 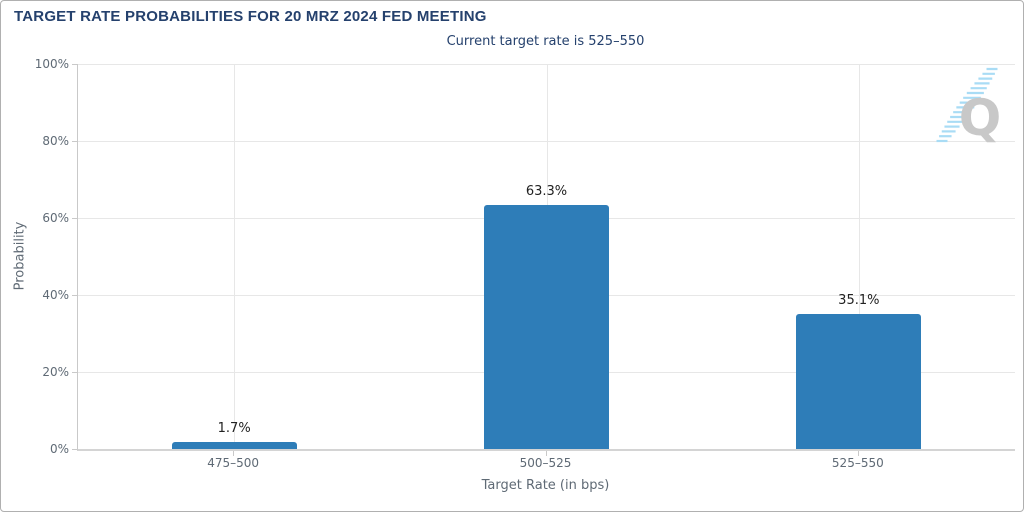 I want to click on bar-value-label: 63.3%, so click(x=546, y=192).